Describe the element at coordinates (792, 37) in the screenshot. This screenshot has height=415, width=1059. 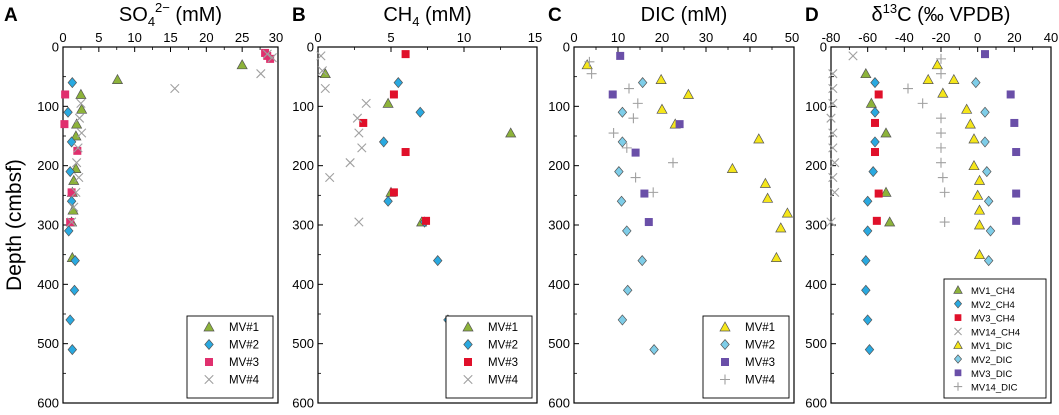
I see `x-tick-label: 50` at that location.